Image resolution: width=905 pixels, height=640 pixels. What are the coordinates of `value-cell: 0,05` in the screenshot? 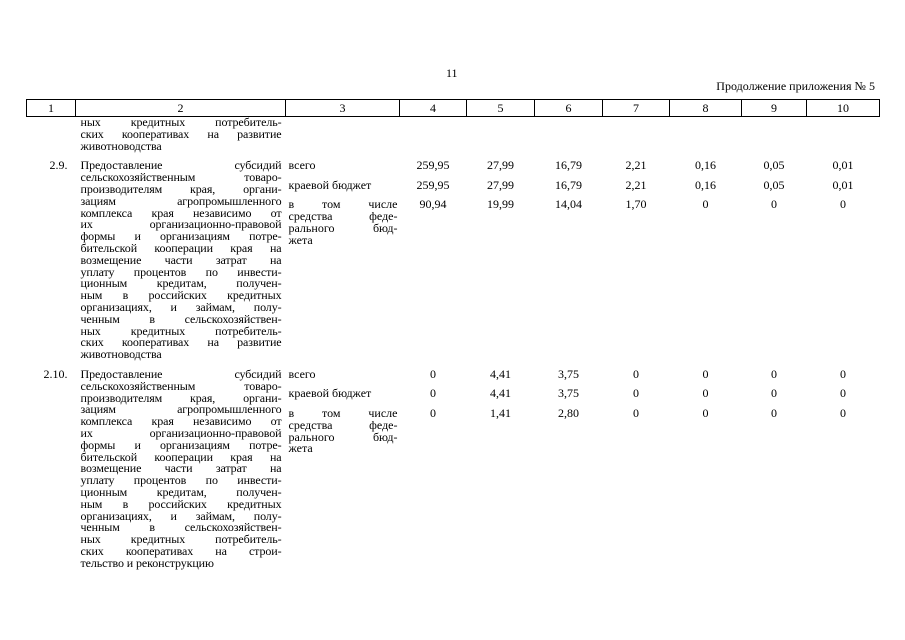 It's located at (774, 165).